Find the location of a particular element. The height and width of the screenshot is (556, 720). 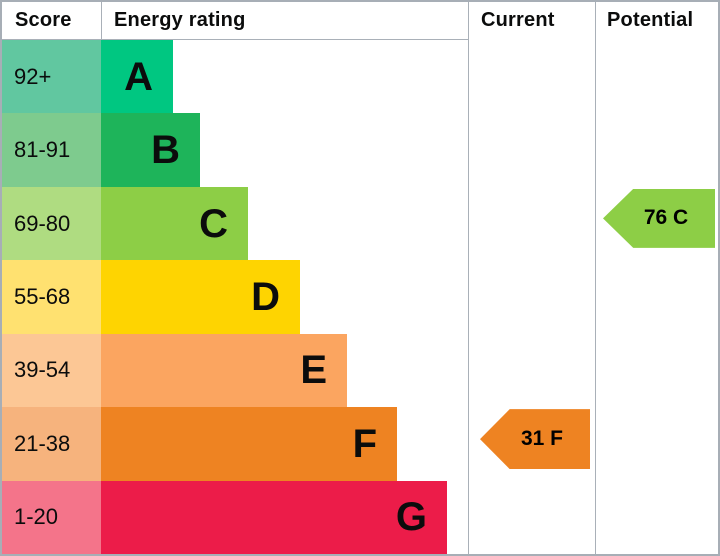

grade-letter-g: G is located at coordinates (411, 517).